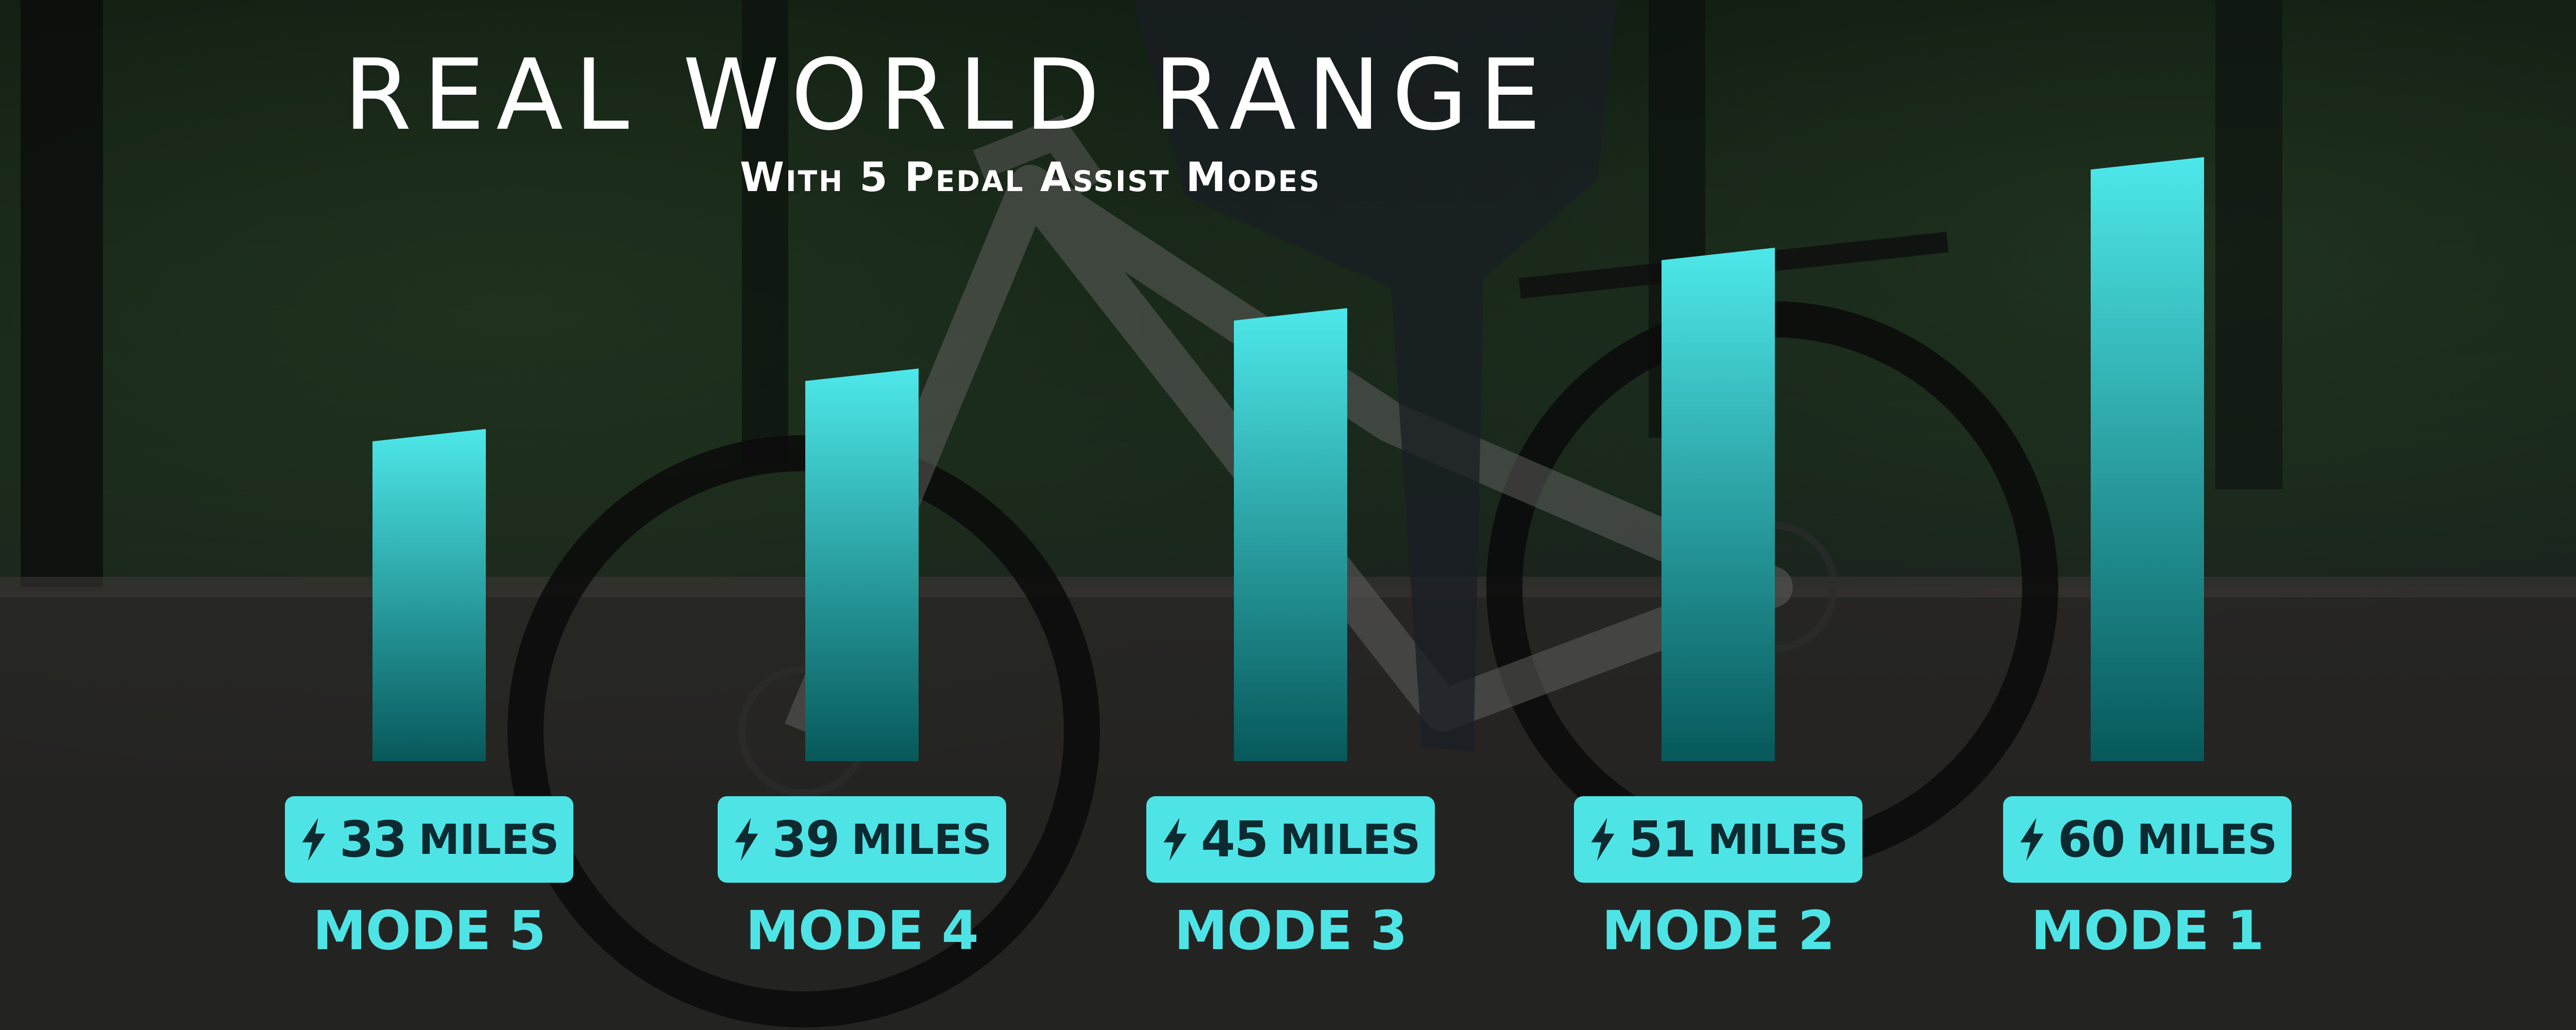 This screenshot has width=2576, height=1030. I want to click on category-label-mode-3: MODE 3, so click(1291, 930).